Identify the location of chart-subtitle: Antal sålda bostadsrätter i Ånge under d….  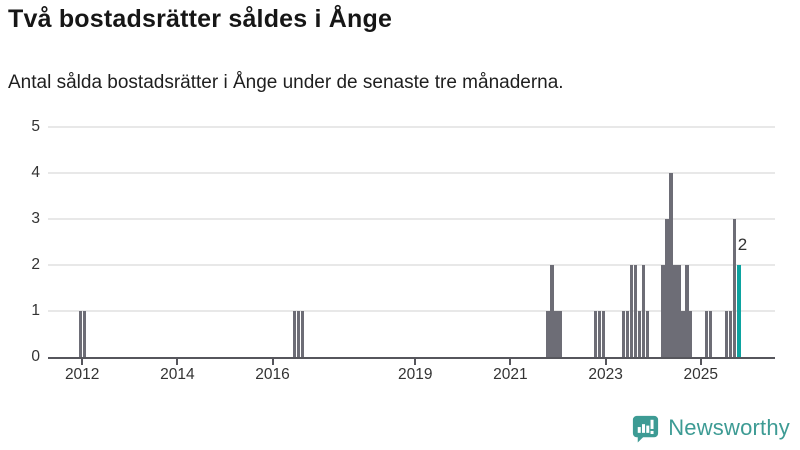
(286, 82).